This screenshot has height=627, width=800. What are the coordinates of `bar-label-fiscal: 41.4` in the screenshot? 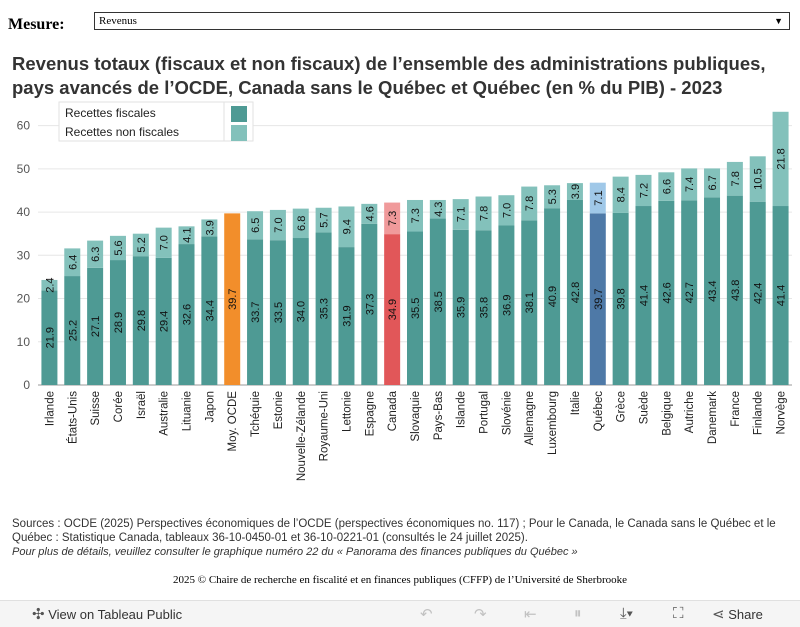 It's located at (644, 295).